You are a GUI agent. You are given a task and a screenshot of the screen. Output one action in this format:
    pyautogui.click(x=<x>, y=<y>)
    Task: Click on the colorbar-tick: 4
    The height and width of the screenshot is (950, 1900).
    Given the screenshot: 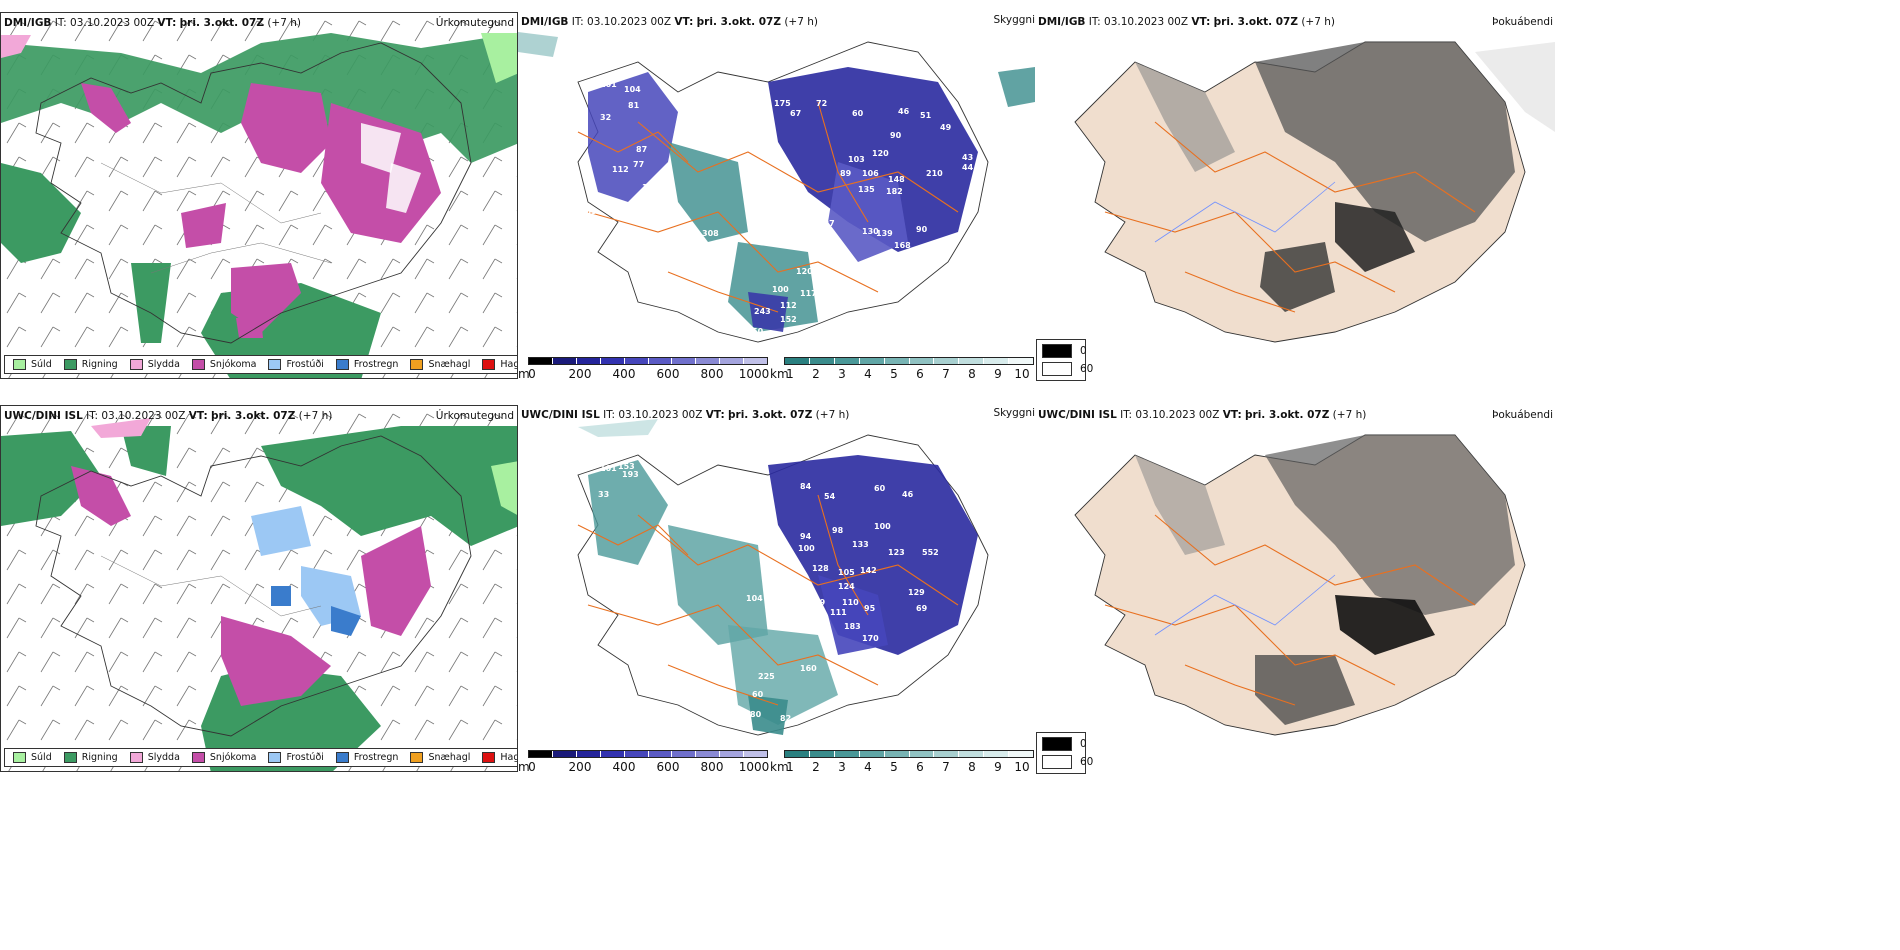 What is the action you would take?
    pyautogui.click(x=868, y=767)
    